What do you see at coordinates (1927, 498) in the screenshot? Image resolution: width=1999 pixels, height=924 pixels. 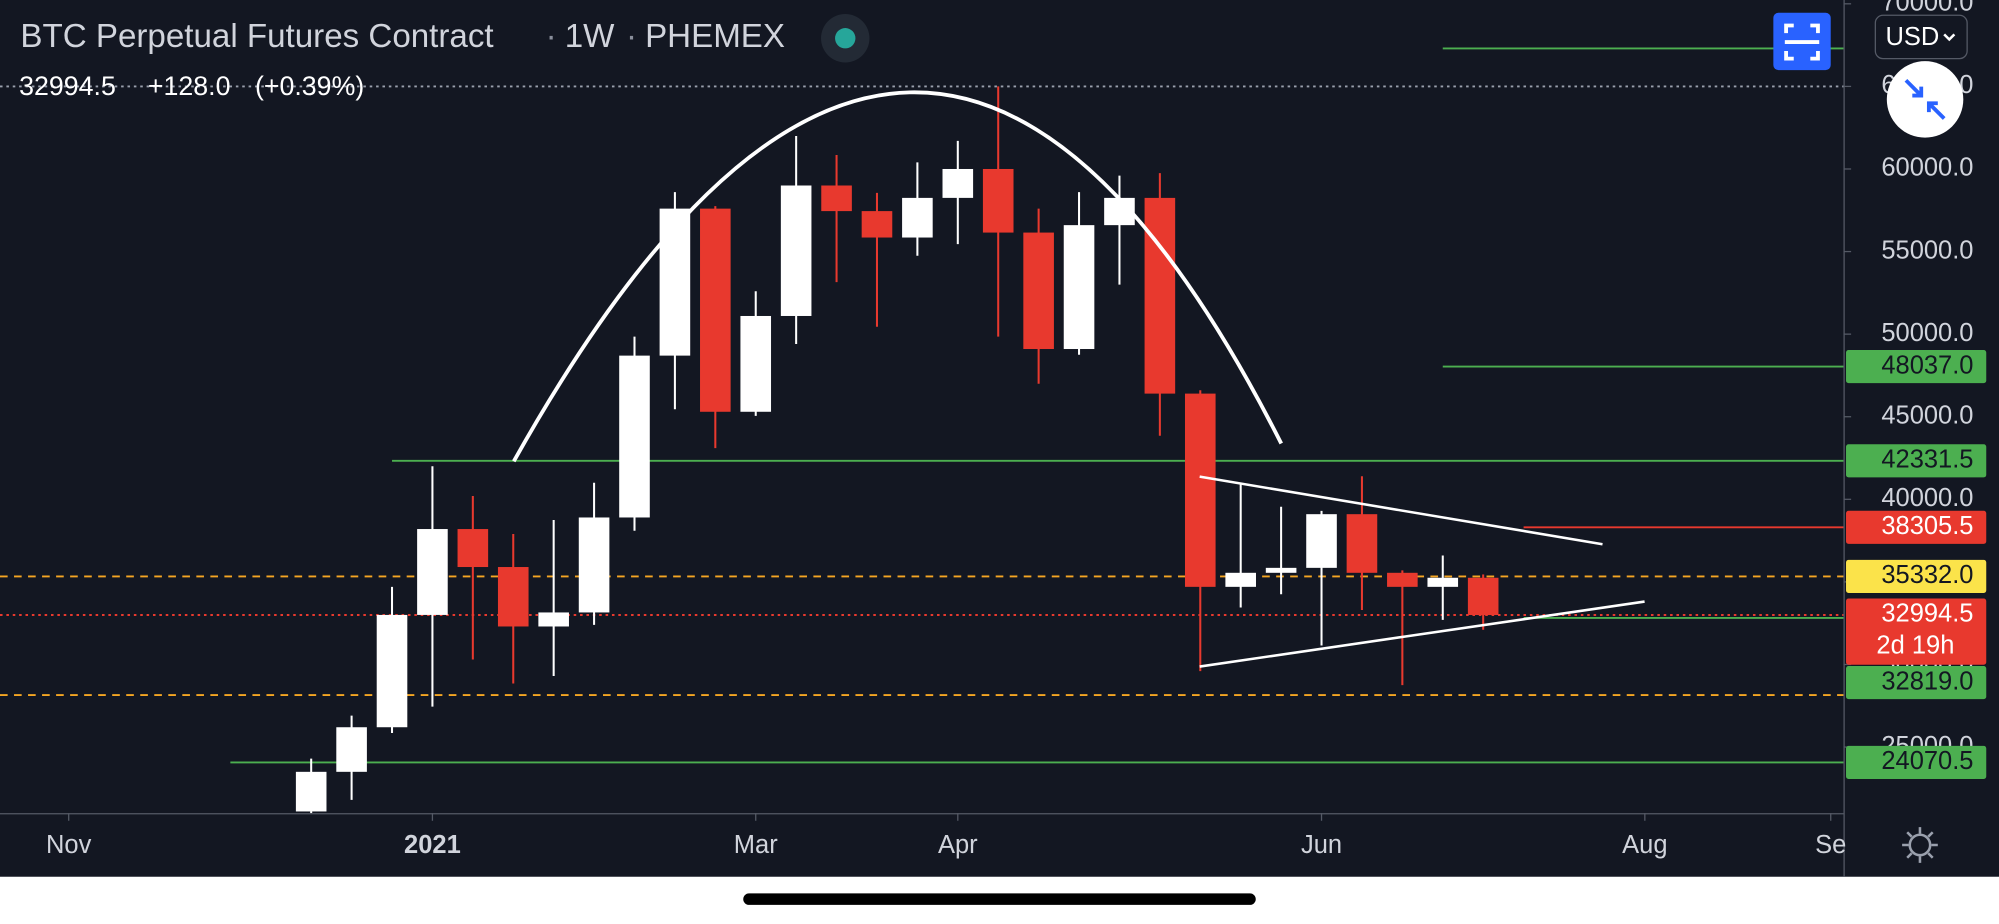 I see `y-tick-label: 40000.0` at bounding box center [1927, 498].